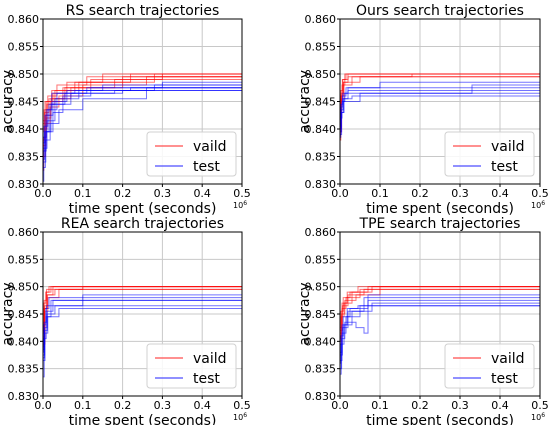 This screenshot has width=550, height=425. Describe the element at coordinates (143, 11) in the screenshot. I see `chart-title: RS search trajectories` at that location.